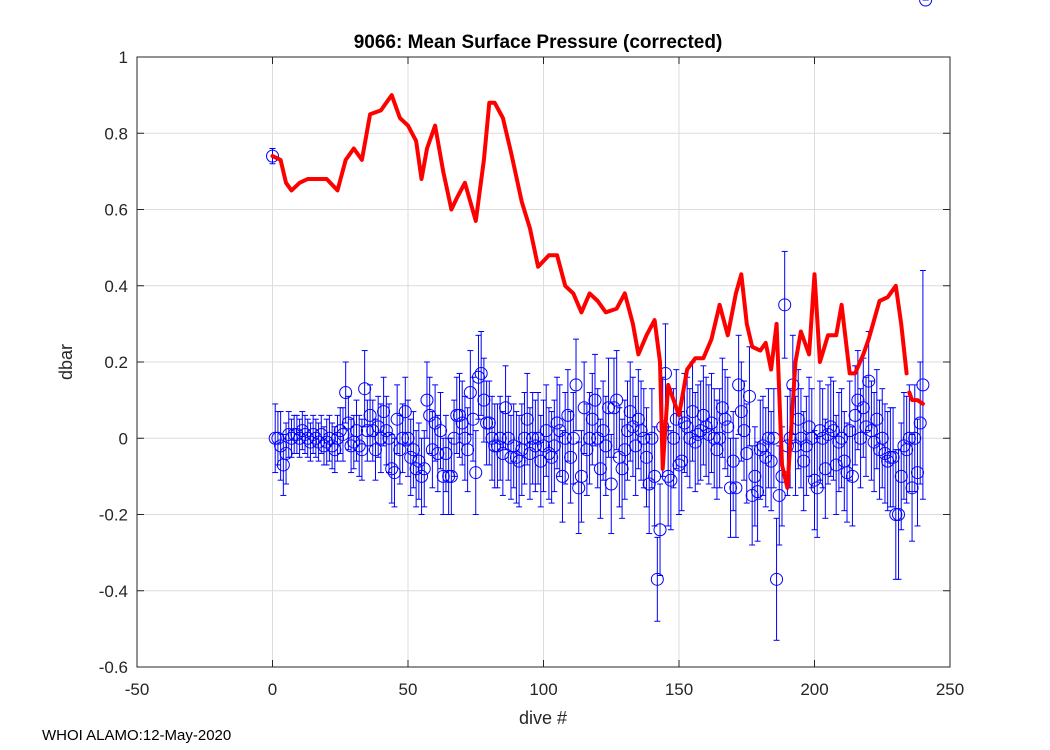 The width and height of the screenshot is (1050, 750). What do you see at coordinates (116, 362) in the screenshot?
I see `y-tick-label: 0.2` at bounding box center [116, 362].